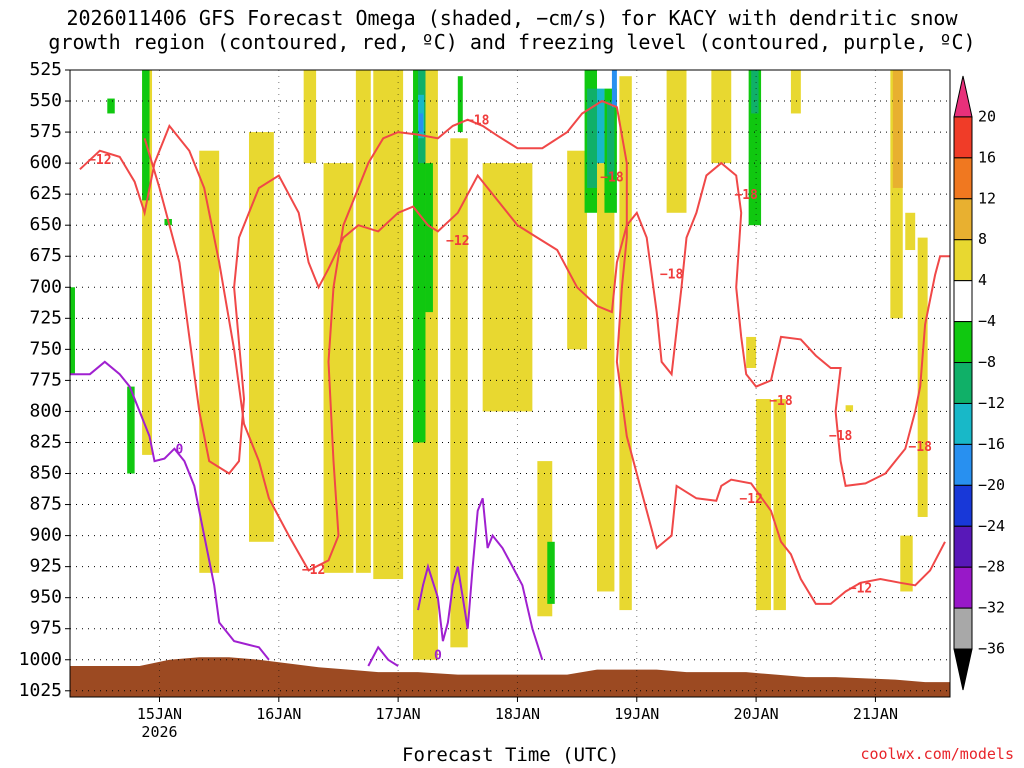  Describe the element at coordinates (991, 608) in the screenshot. I see `colorbar-label: −32` at that location.